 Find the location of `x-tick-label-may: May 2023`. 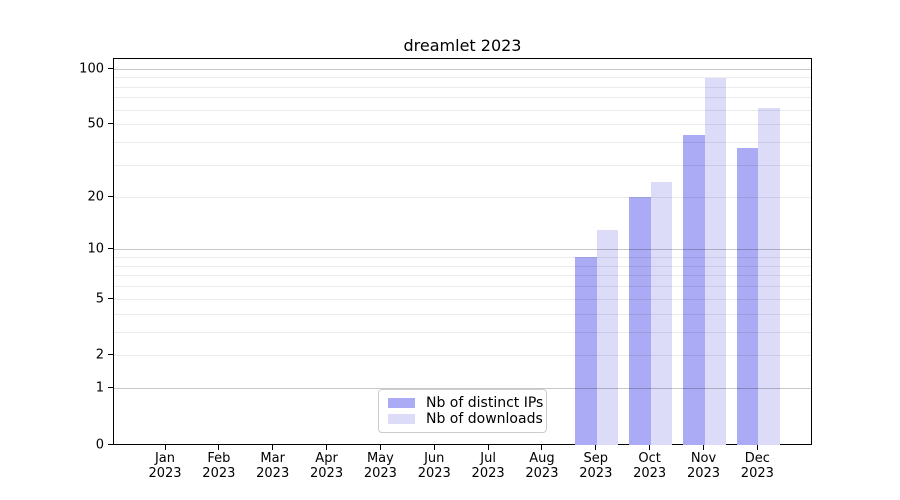

x-tick-label-may: May 2023 is located at coordinates (380, 466).